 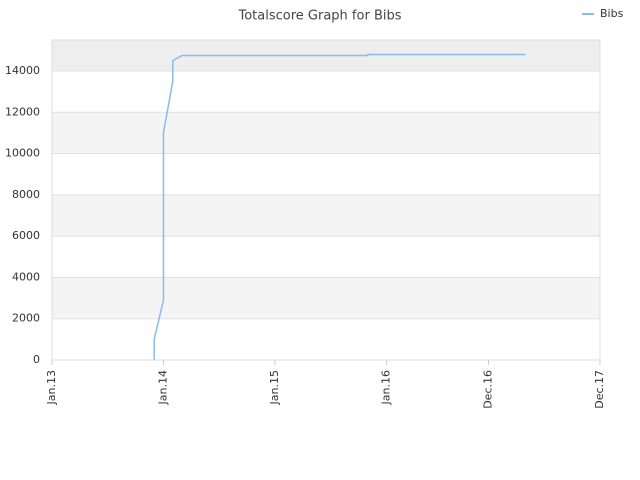 What do you see at coordinates (51, 387) in the screenshot?
I see `x-tick-label: Jan.13` at bounding box center [51, 387].